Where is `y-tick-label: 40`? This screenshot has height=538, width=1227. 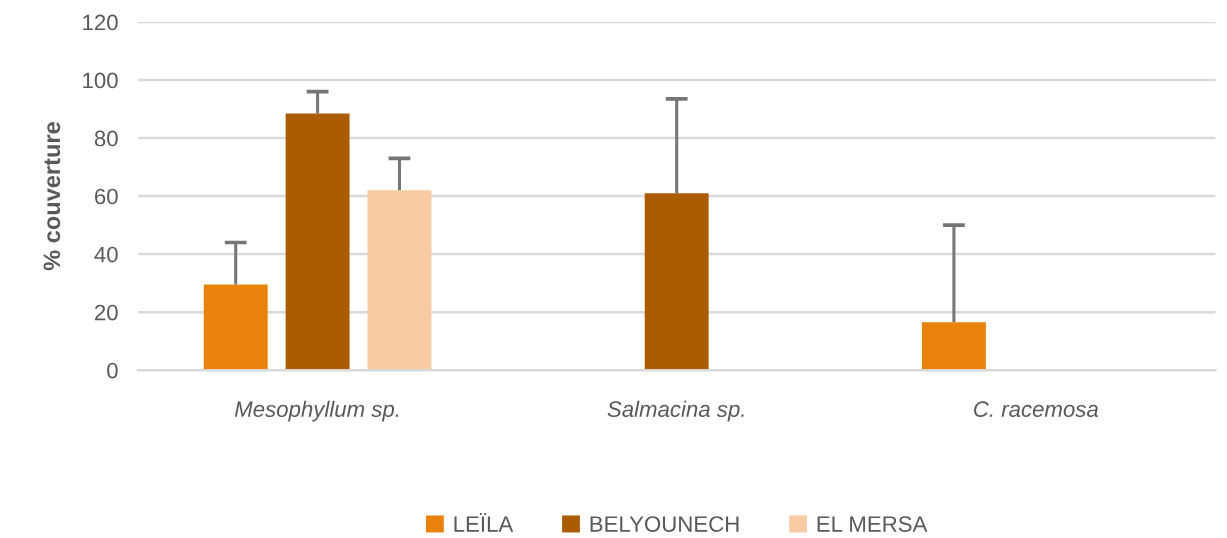
y-tick-label: 40 is located at coordinates (106, 254).